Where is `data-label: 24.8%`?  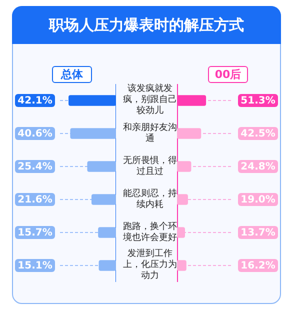 data-label: 24.8% is located at coordinates (258, 167).